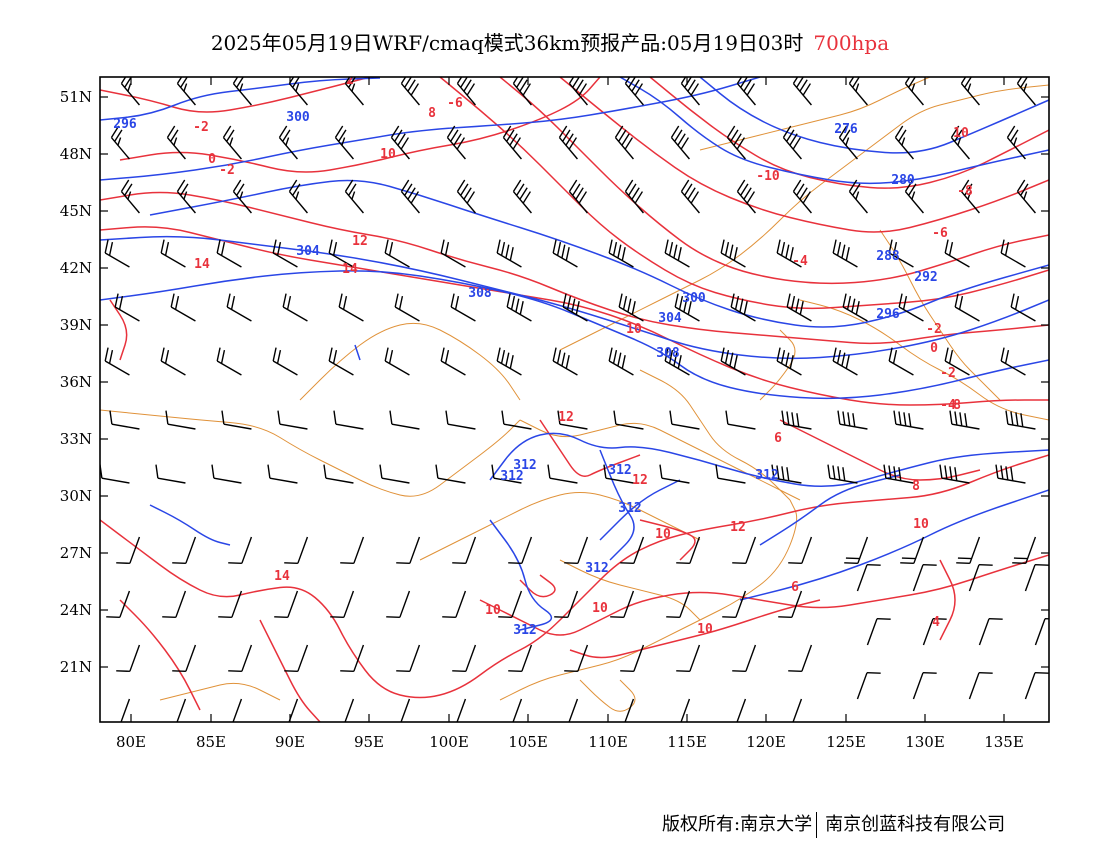 This screenshot has height=850, width=1100. What do you see at coordinates (940, 233) in the screenshot?
I see `temperature-contour-label: -6` at bounding box center [940, 233].